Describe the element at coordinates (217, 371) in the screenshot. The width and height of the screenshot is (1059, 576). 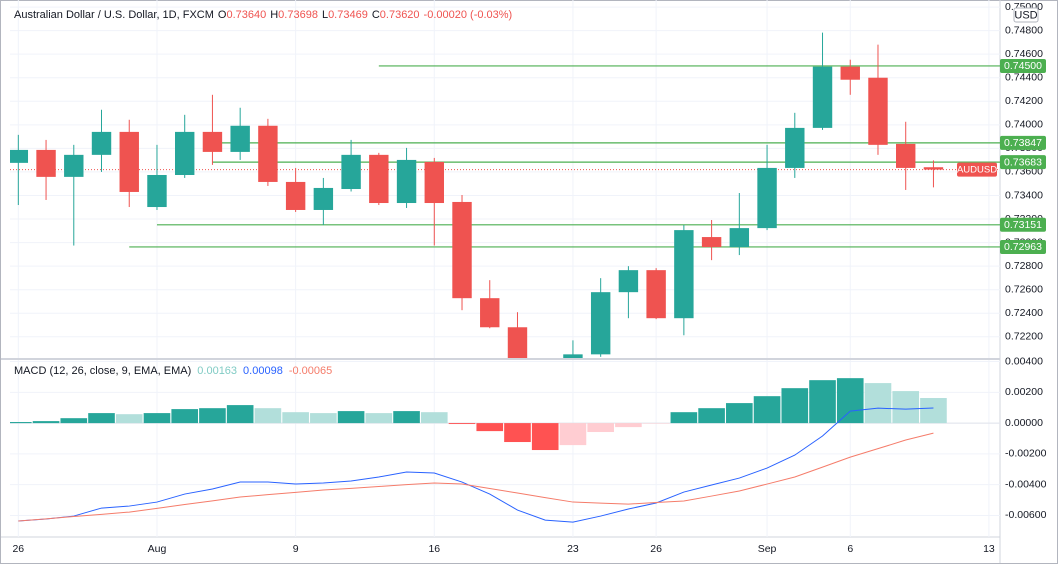
I see `legend-hist: 0.00163` at that location.